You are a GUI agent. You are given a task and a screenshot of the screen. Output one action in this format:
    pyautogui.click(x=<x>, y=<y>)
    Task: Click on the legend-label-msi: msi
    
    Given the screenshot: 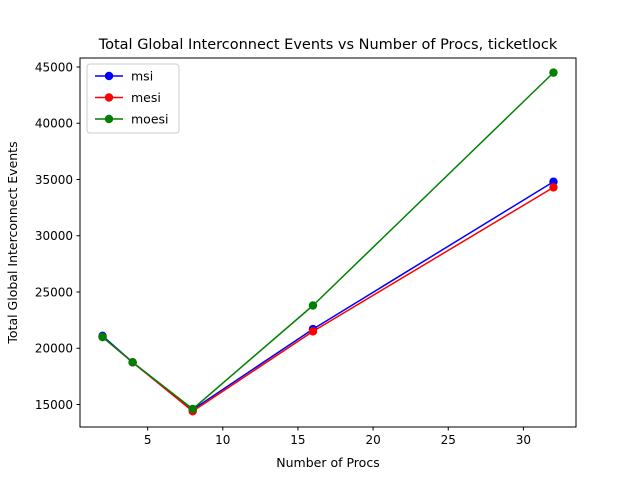 What is the action you would take?
    pyautogui.click(x=142, y=76)
    